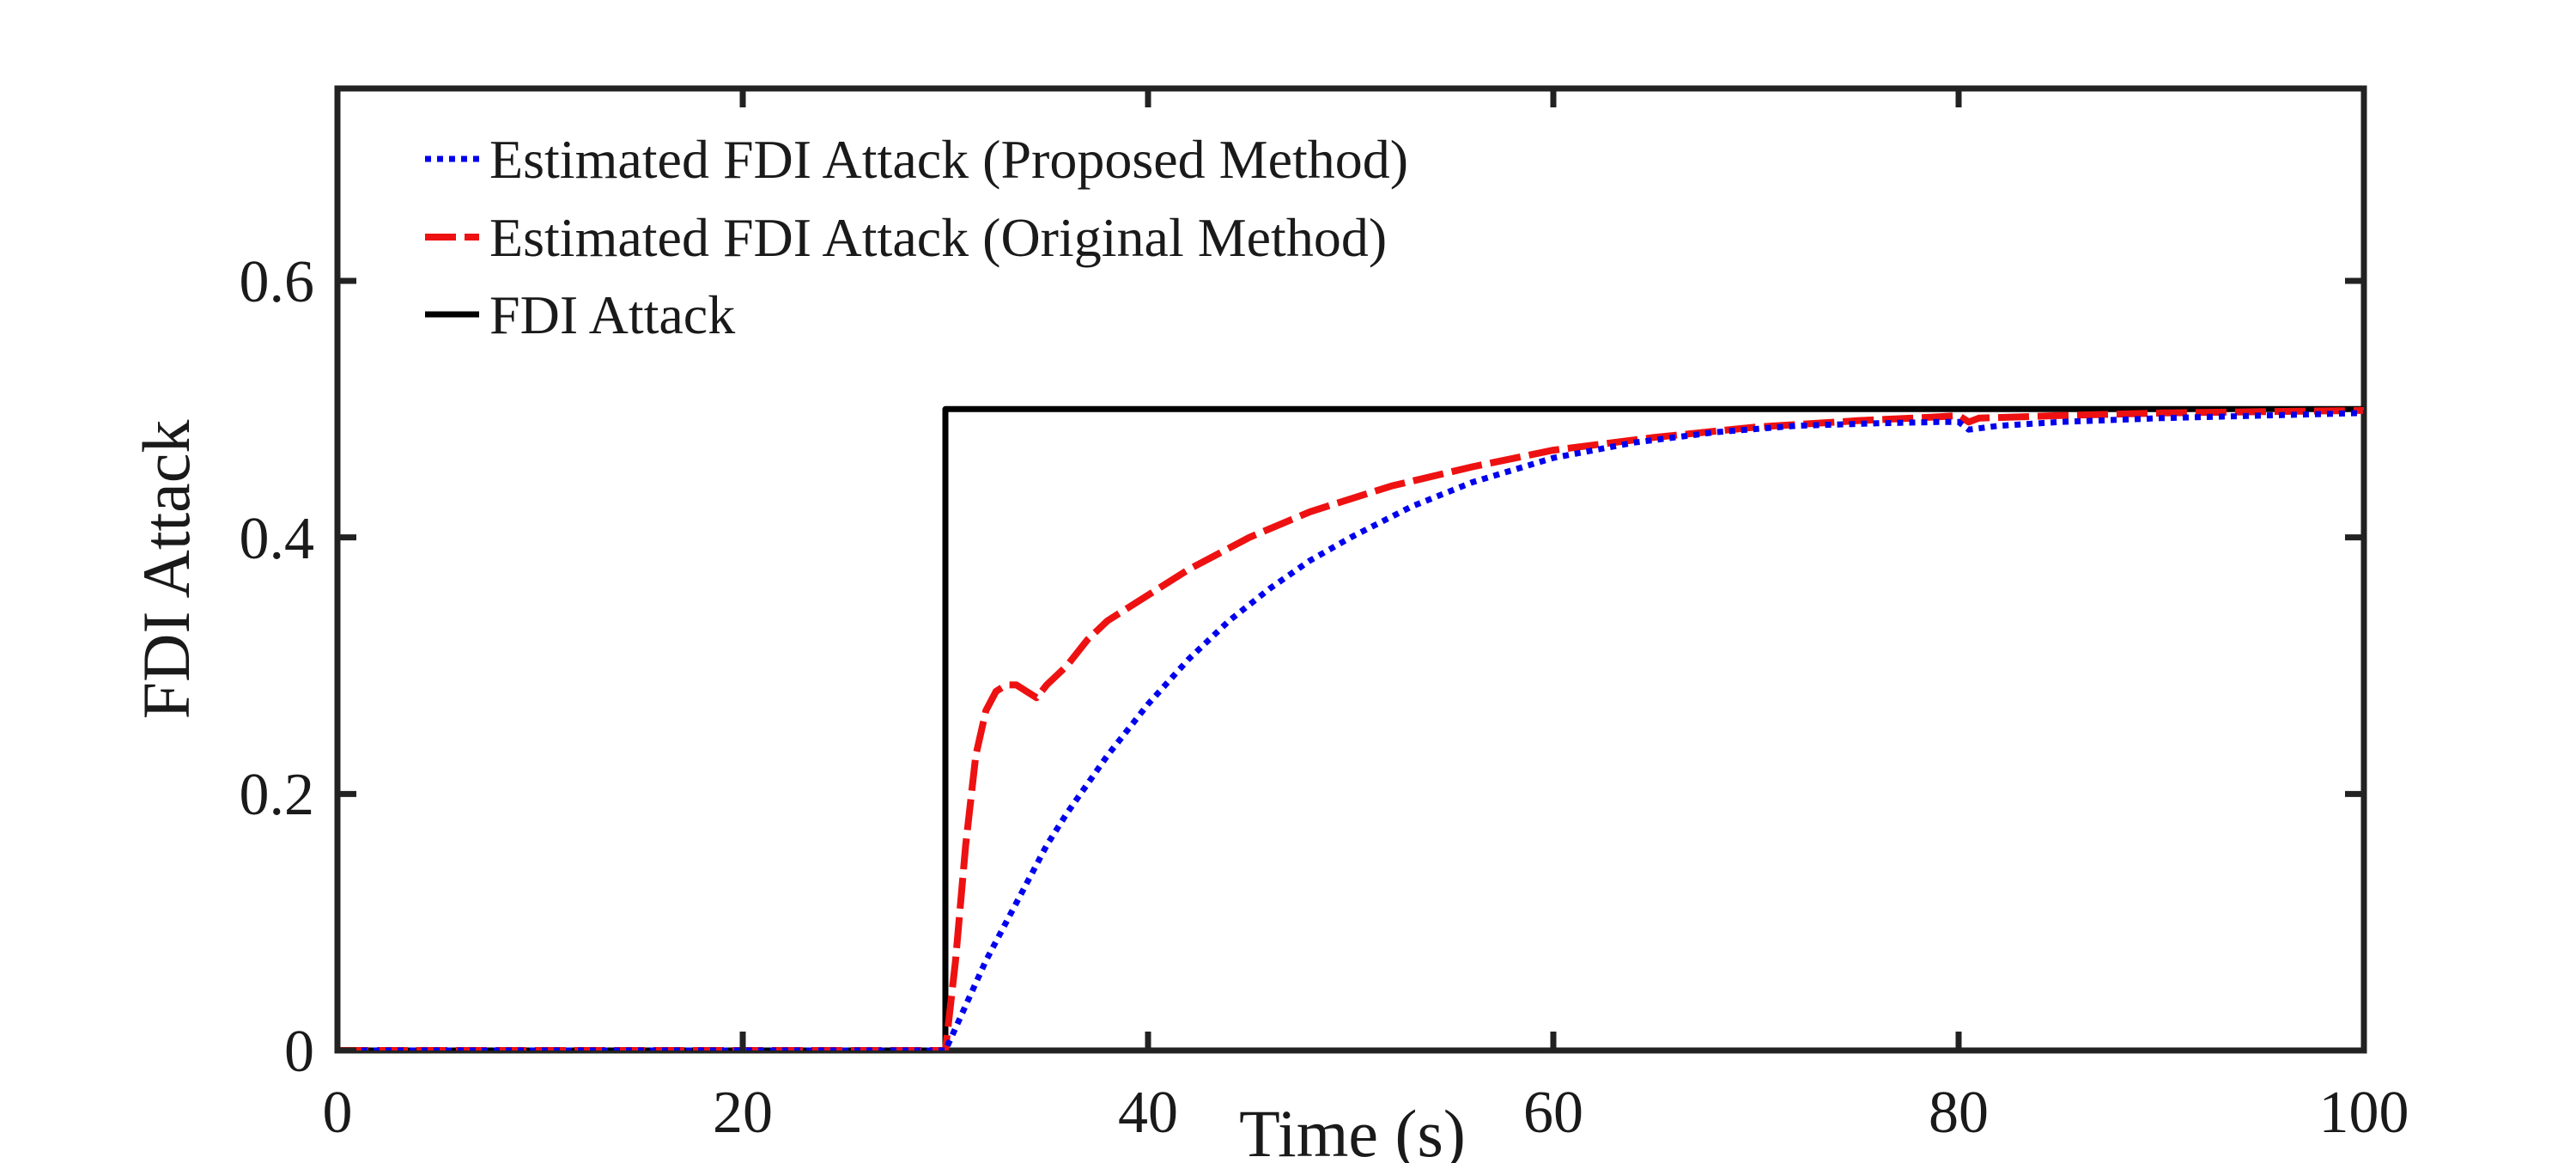 This screenshot has height=1163, width=2576. Describe the element at coordinates (278, 667) in the screenshot. I see `y-tick-labels: 0 0.2 0.4 0.6` at that location.